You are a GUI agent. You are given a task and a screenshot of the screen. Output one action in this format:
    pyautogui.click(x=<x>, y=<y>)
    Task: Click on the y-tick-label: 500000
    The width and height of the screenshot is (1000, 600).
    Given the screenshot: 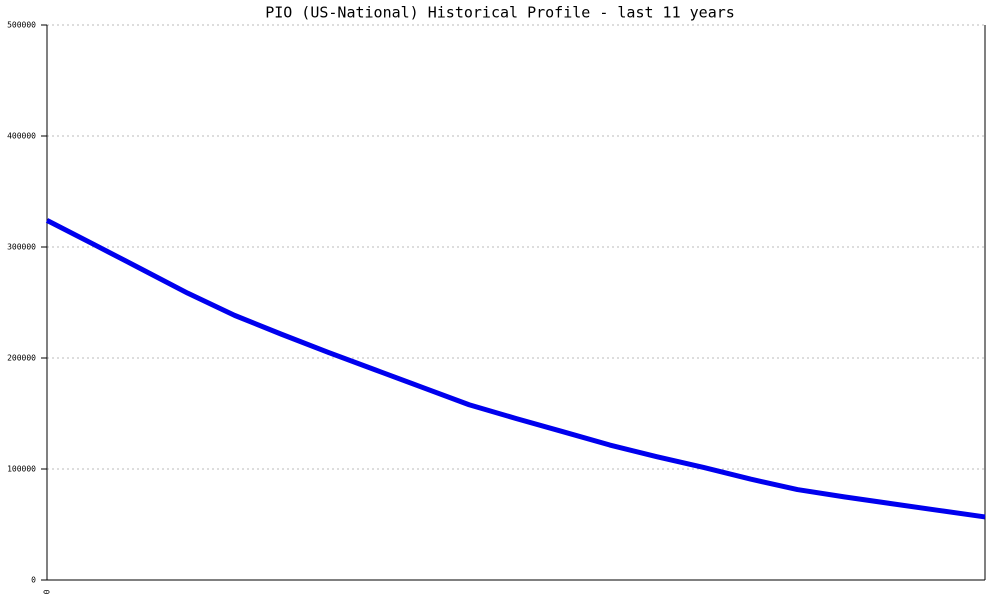 What is the action you would take?
    pyautogui.click(x=21, y=25)
    